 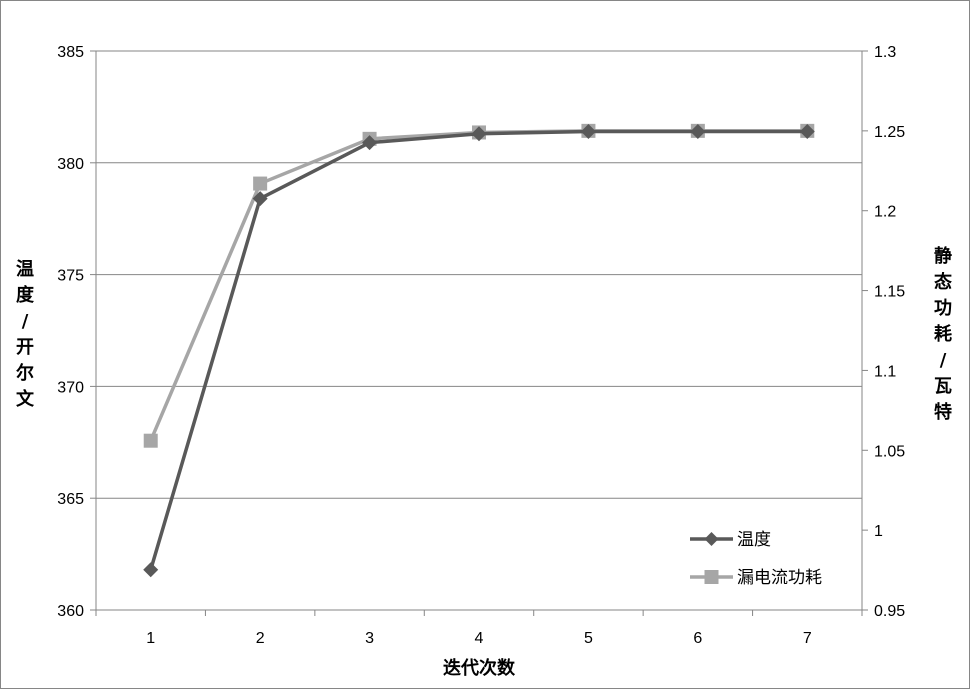 I want to click on x-tick-label: 5, so click(x=588, y=638).